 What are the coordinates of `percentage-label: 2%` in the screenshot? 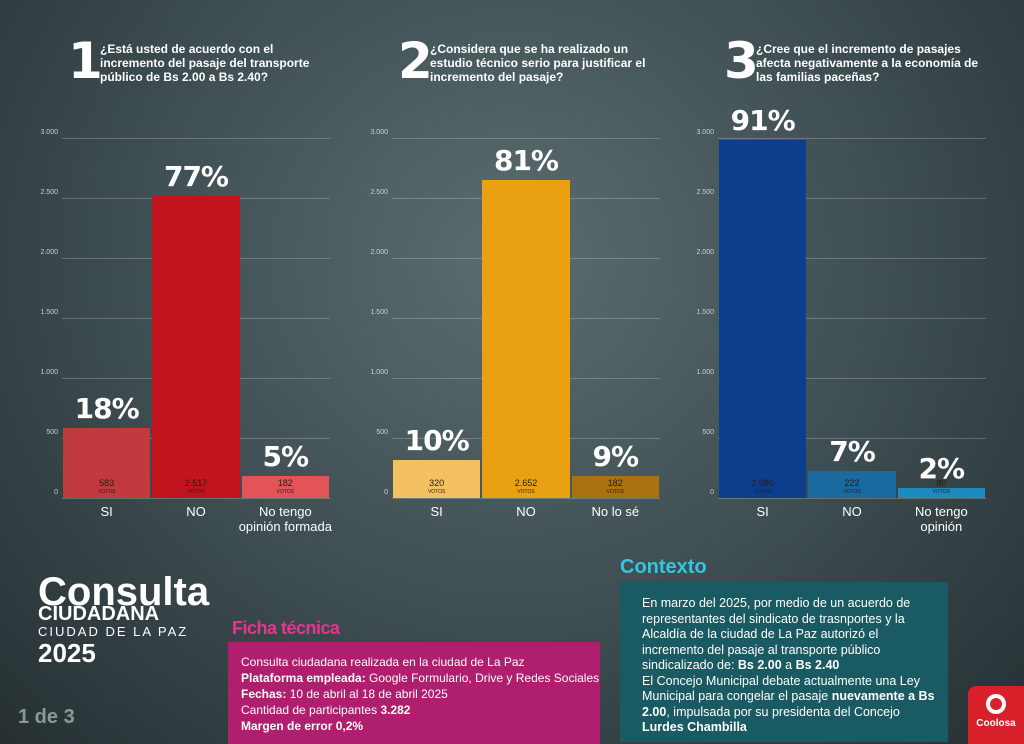 It's located at (942, 469).